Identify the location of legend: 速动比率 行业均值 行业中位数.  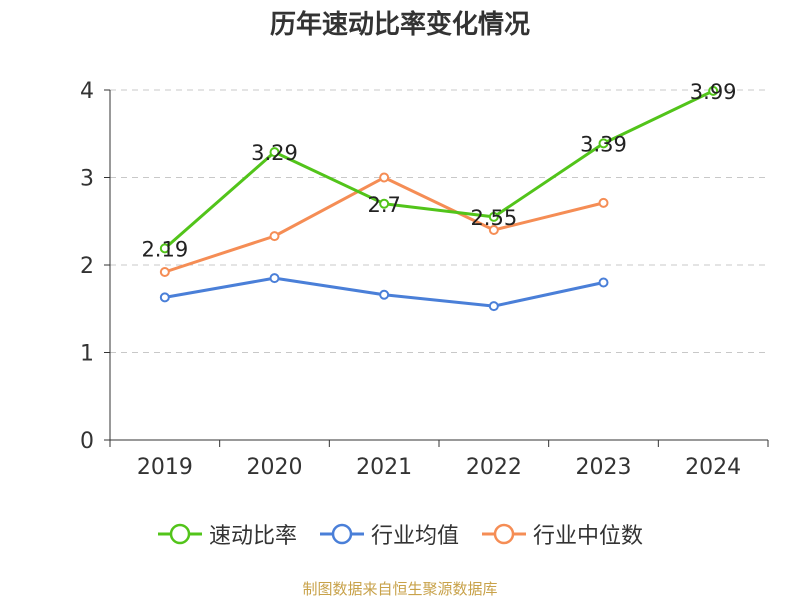
(400, 534).